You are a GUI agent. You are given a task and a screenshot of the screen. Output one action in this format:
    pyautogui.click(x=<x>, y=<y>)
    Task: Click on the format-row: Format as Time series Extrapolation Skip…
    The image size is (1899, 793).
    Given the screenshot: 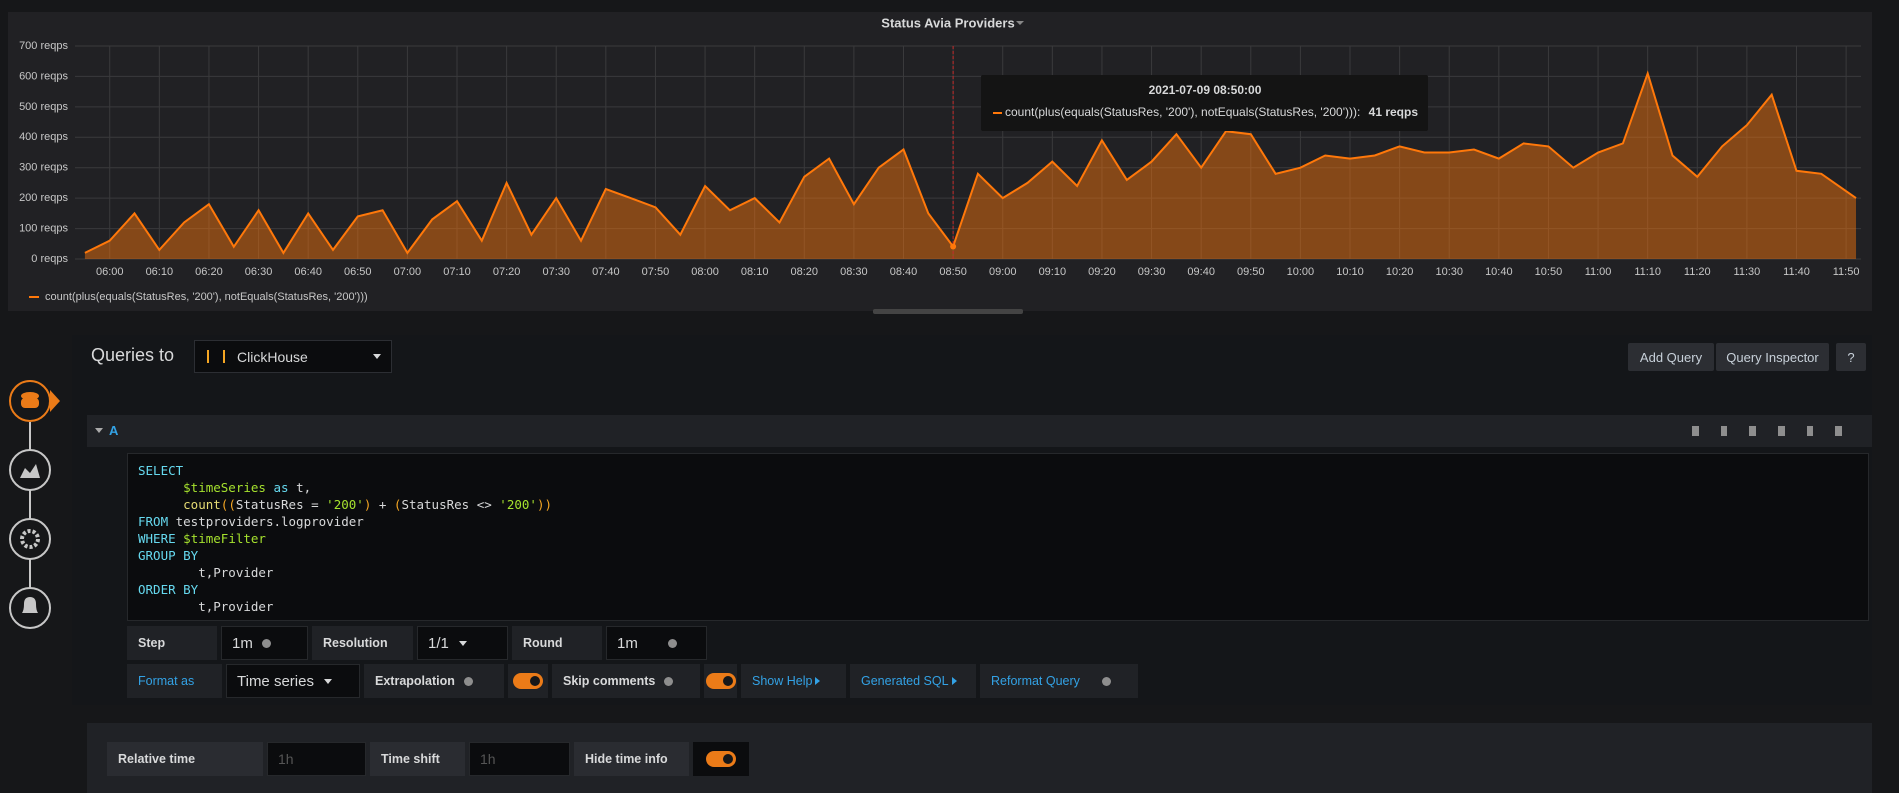 What is the action you would take?
    pyautogui.click(x=632, y=681)
    